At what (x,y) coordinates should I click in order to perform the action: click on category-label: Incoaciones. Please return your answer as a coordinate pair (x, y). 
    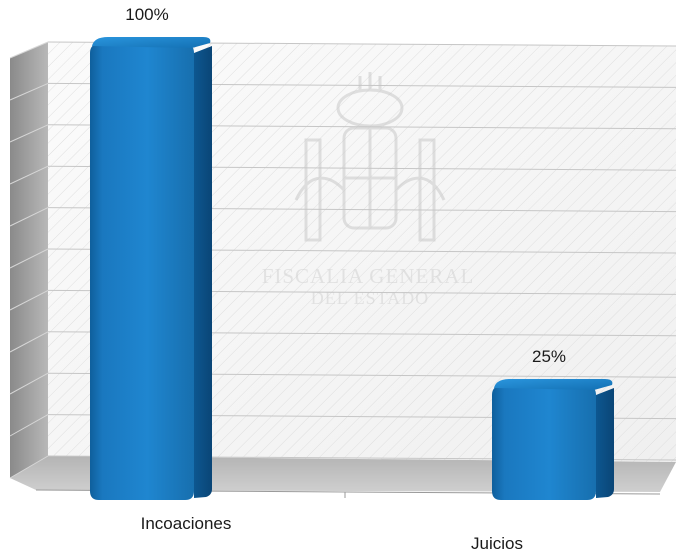
    Looking at the image, I should click on (186, 523).